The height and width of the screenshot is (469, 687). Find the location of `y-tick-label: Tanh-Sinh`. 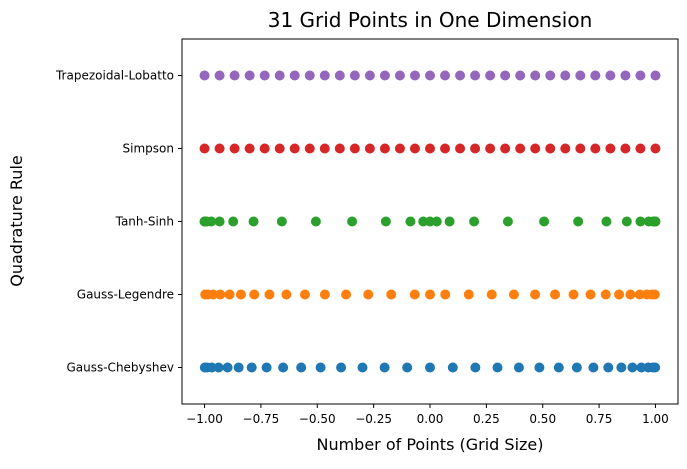

y-tick-label: Tanh-Sinh is located at coordinates (144, 222).